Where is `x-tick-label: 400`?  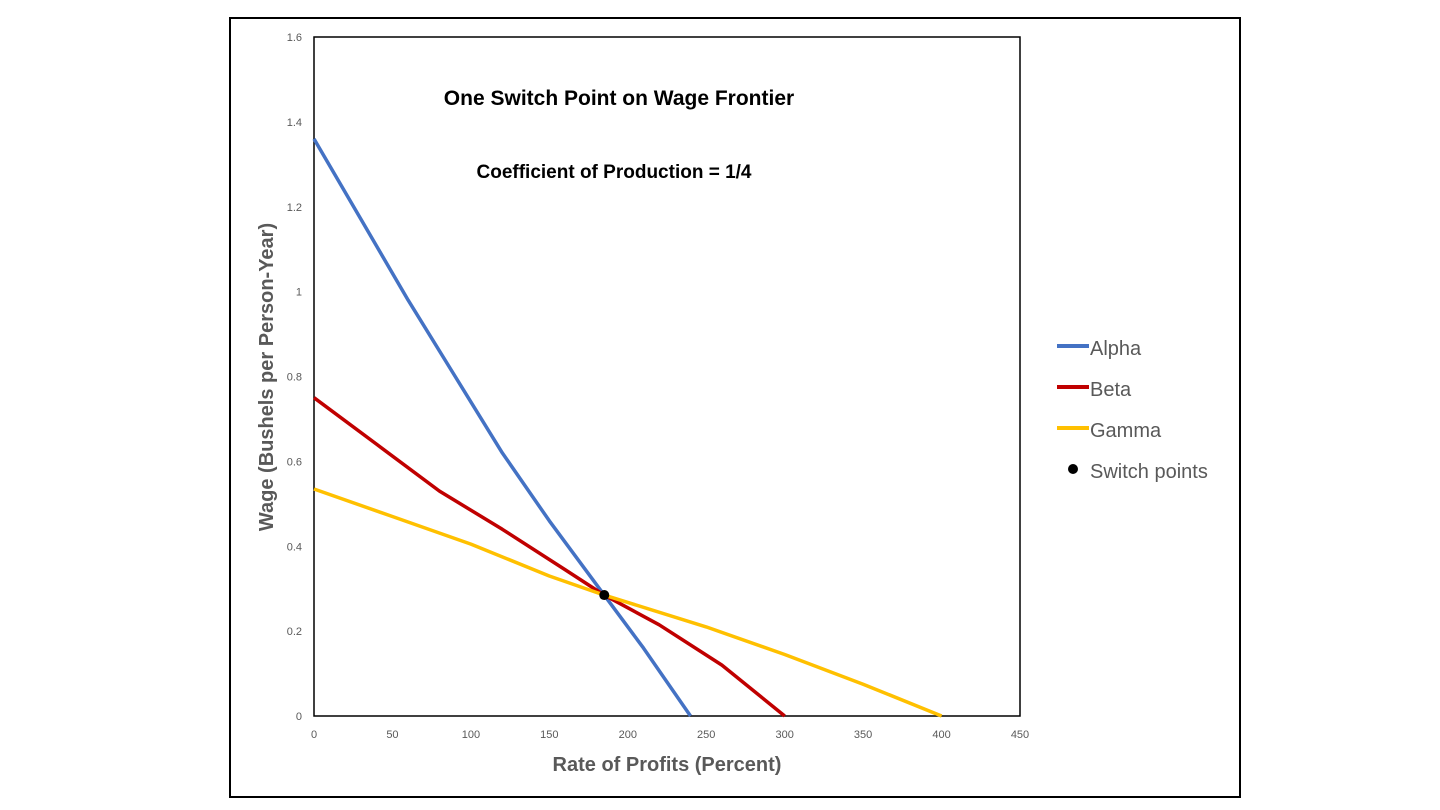
x-tick-label: 400 is located at coordinates (941, 735).